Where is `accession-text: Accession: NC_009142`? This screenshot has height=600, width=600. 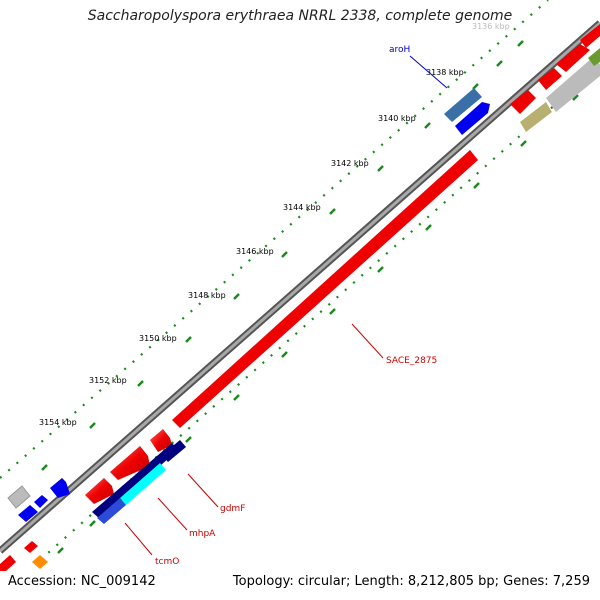 accession-text: Accession: NC_009142 is located at coordinates (82, 581).